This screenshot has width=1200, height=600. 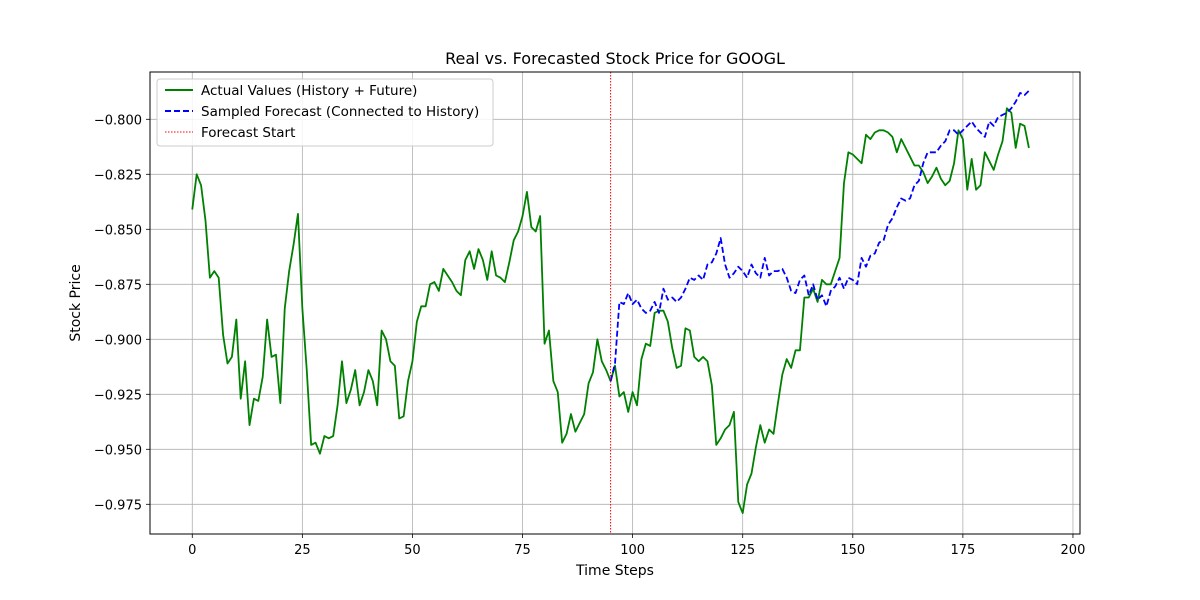 What do you see at coordinates (118, 395) in the screenshot?
I see `y-tick-label: −0.925` at bounding box center [118, 395].